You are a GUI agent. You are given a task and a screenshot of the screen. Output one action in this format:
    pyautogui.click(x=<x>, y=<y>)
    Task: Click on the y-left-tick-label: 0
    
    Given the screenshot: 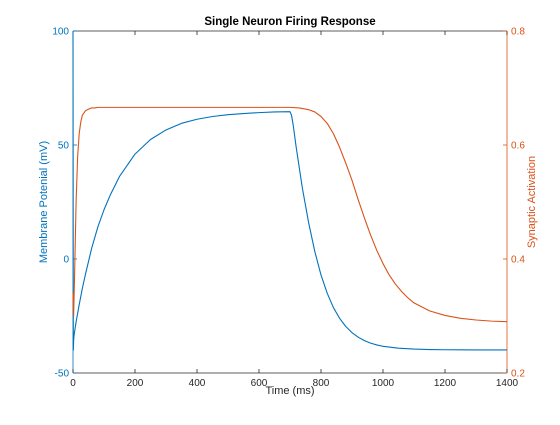 What is the action you would take?
    pyautogui.click(x=66, y=260)
    